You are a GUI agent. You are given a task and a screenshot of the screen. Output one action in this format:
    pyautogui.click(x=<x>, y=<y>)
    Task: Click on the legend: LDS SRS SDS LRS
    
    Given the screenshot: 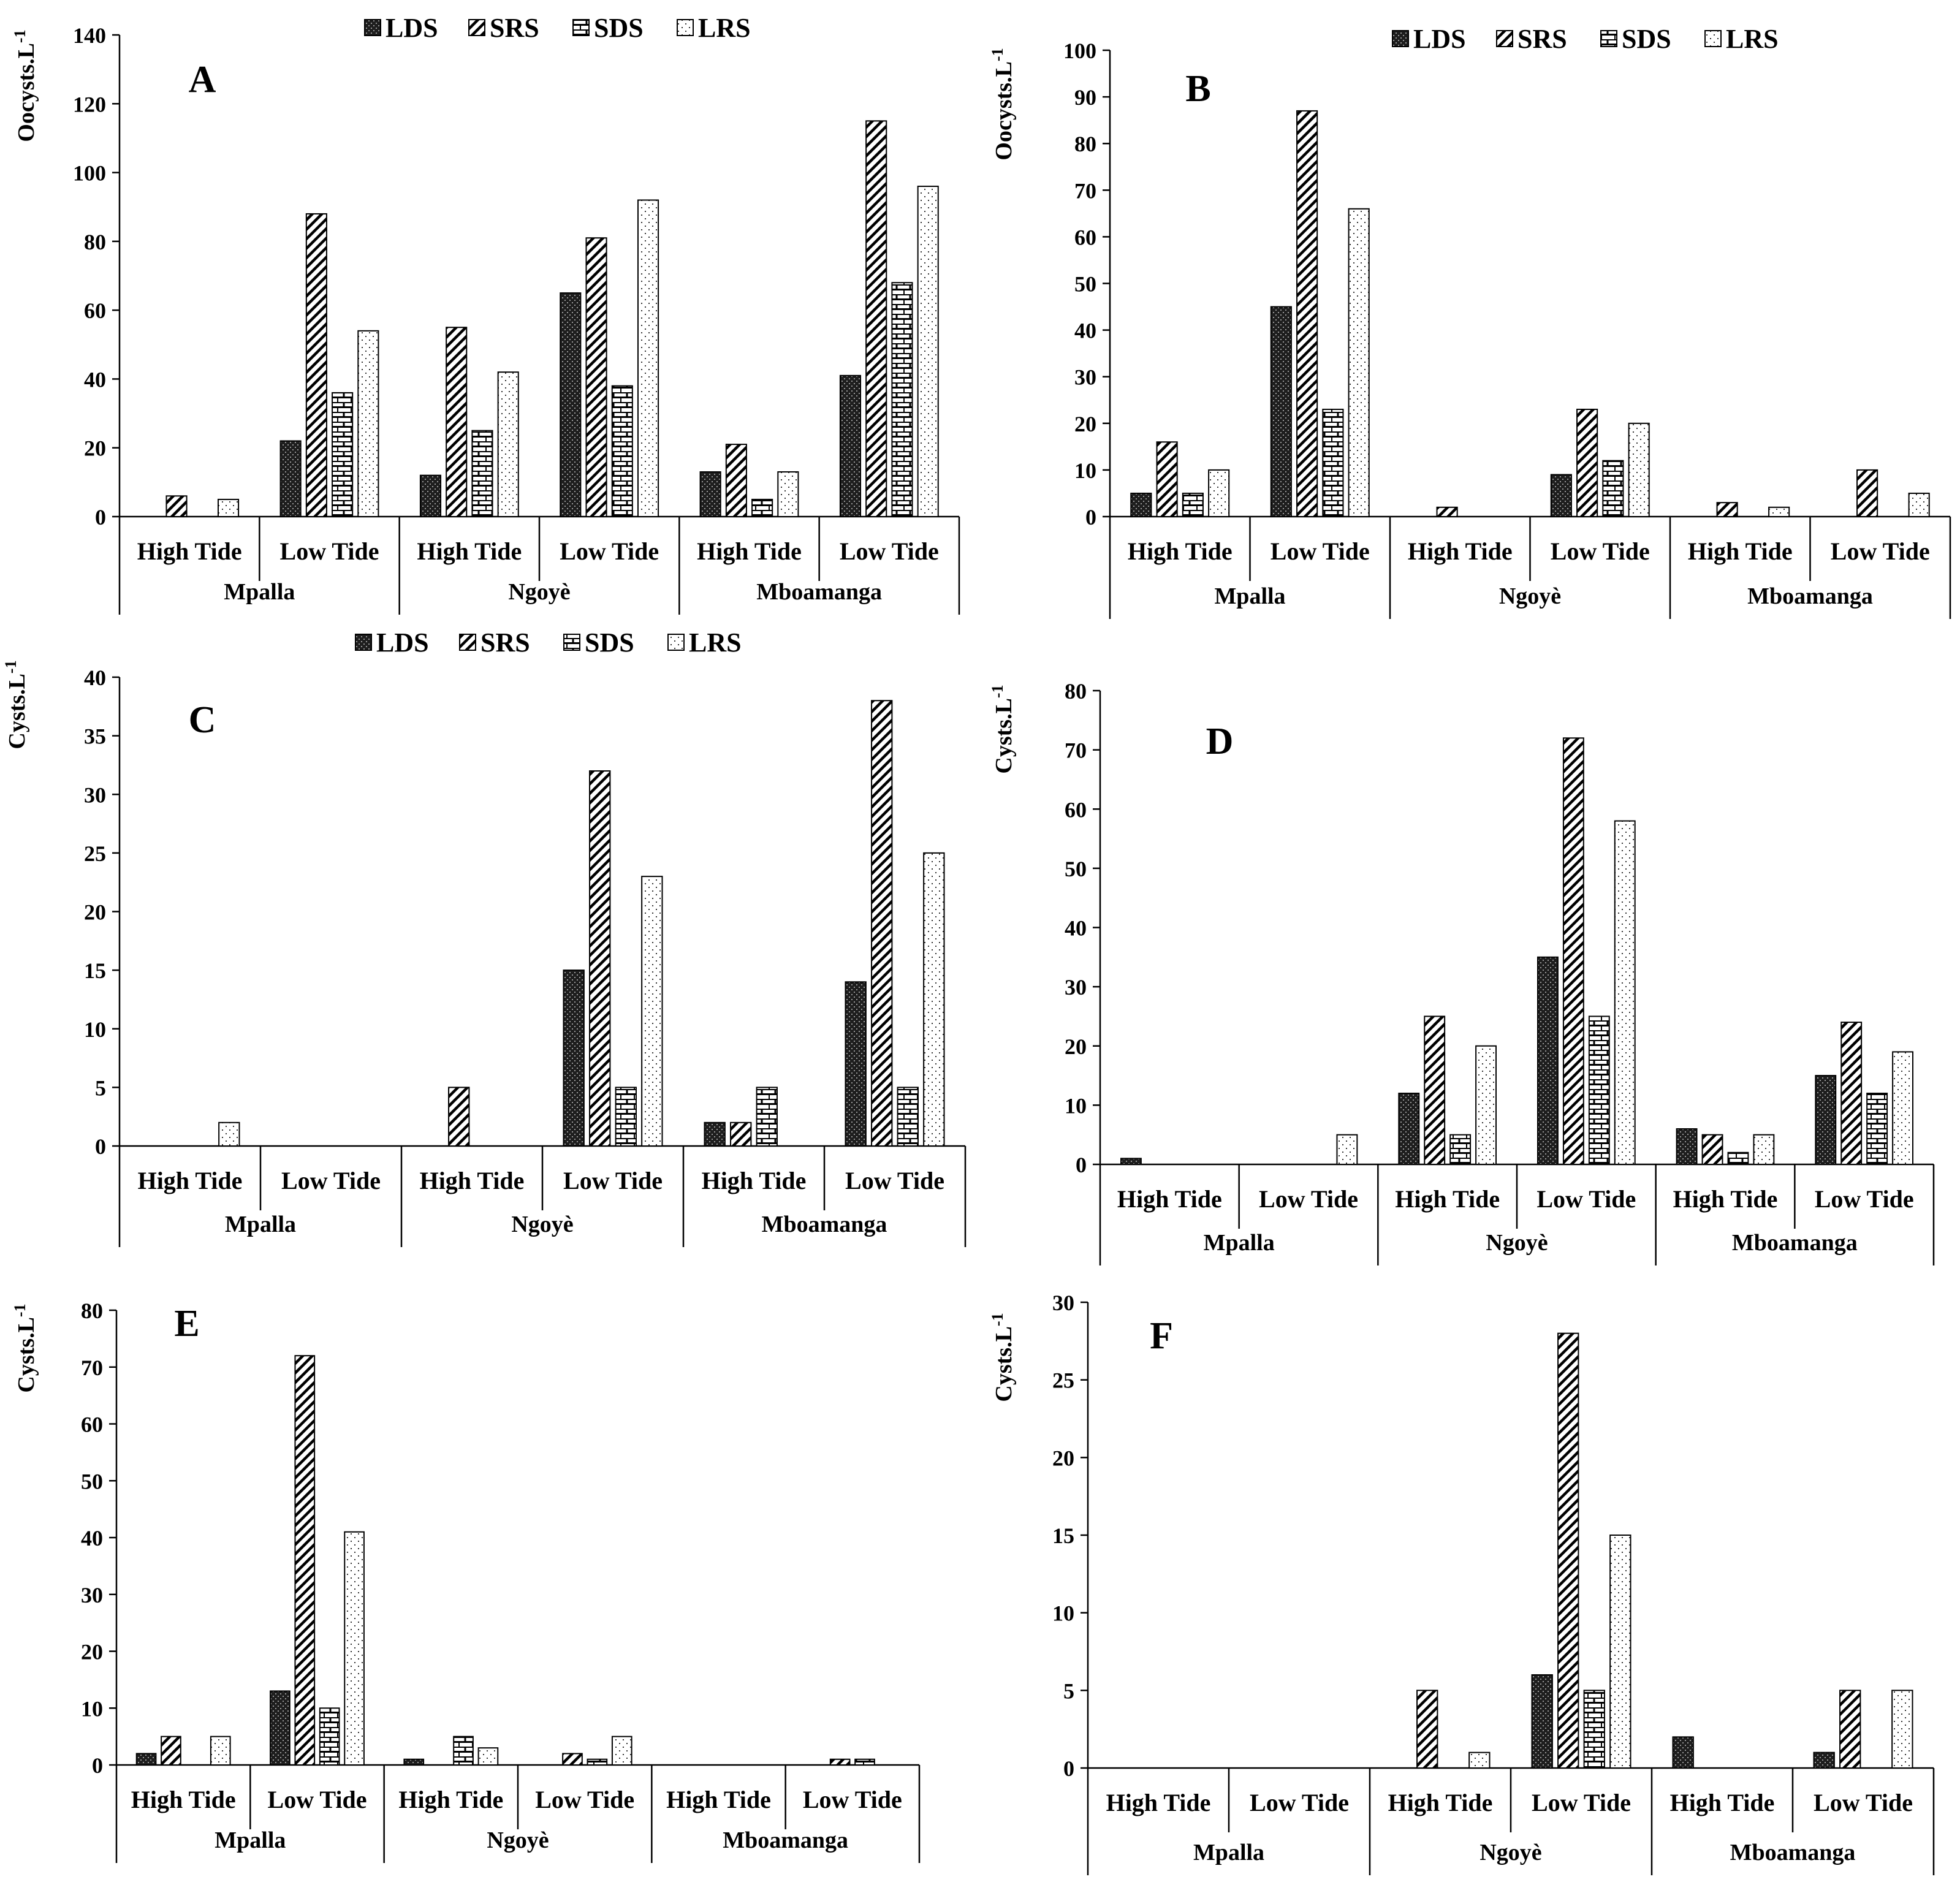 What is the action you would take?
    pyautogui.click(x=557, y=28)
    